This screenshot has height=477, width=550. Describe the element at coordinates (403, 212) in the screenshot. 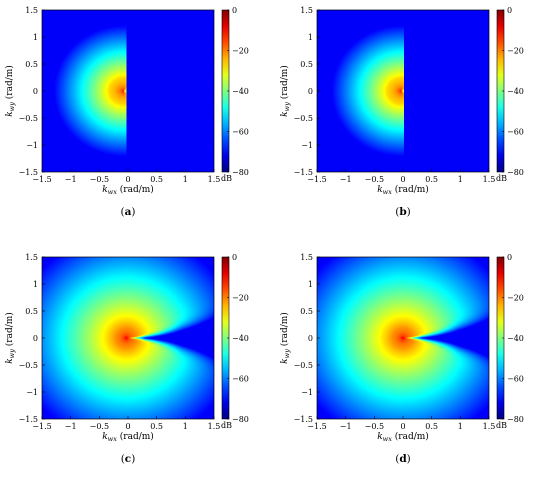

I see `panel-caption: (b)` at that location.